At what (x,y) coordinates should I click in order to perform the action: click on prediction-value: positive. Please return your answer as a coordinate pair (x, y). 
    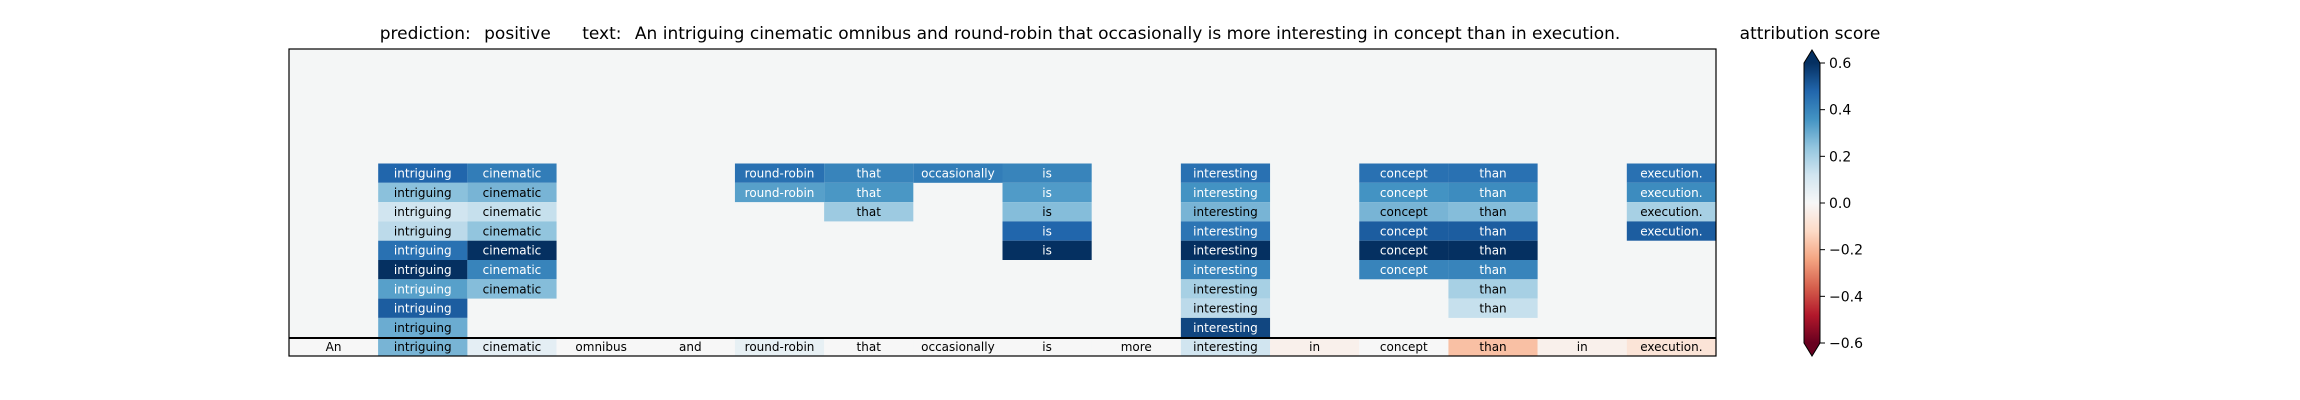
    Looking at the image, I should click on (517, 34).